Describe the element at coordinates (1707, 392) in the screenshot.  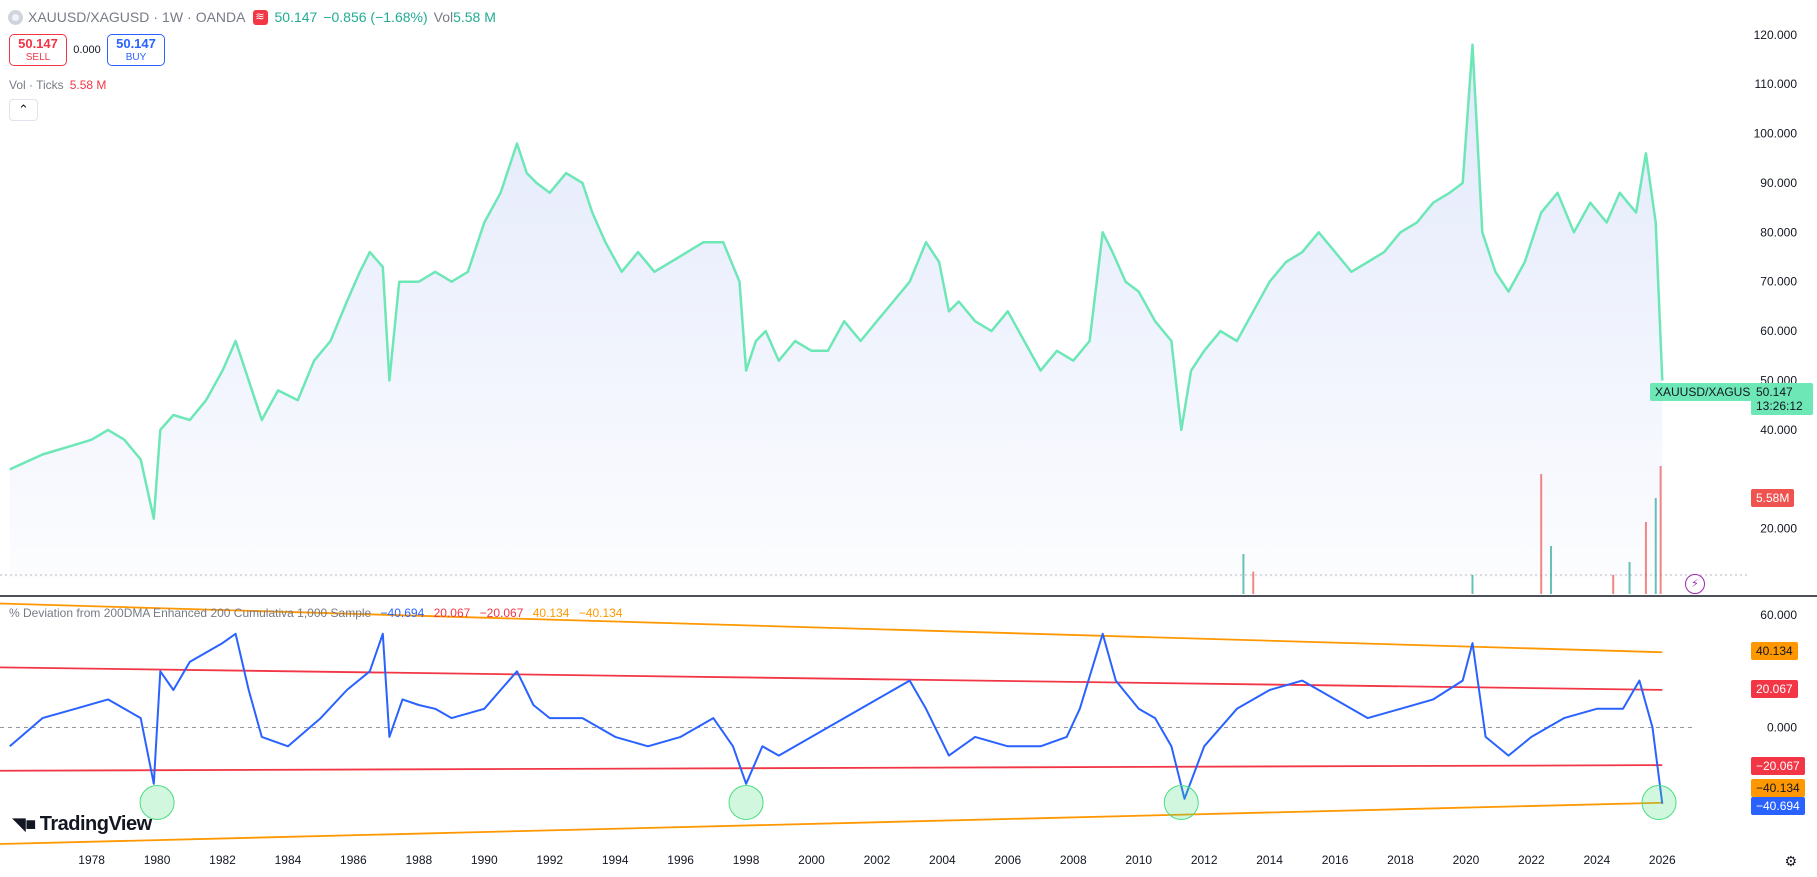
I see `symbol-price-tag: XAUUSD/XAGUSD` at that location.